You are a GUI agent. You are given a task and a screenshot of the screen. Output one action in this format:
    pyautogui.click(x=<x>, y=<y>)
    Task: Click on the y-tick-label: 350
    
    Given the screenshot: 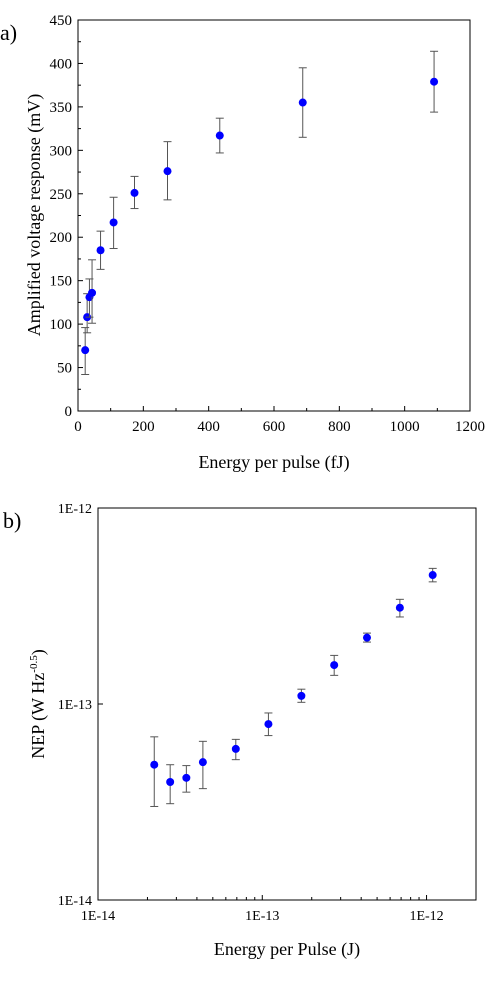 What is the action you would take?
    pyautogui.click(x=61, y=108)
    